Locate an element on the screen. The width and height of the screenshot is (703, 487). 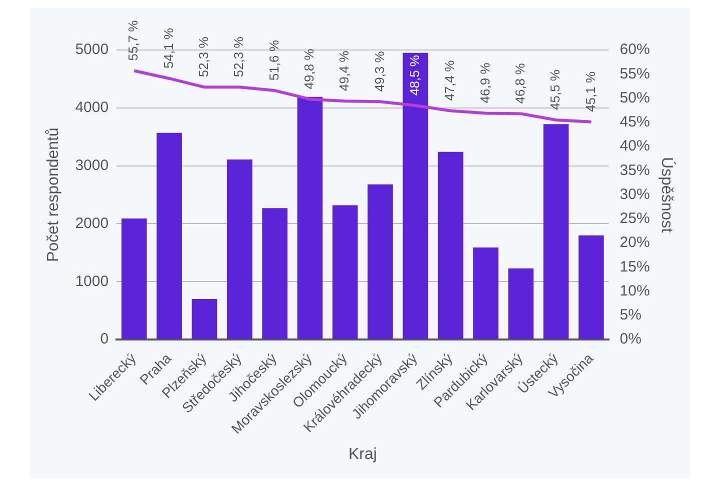
y2-tick-label: 25% is located at coordinates (635, 219).